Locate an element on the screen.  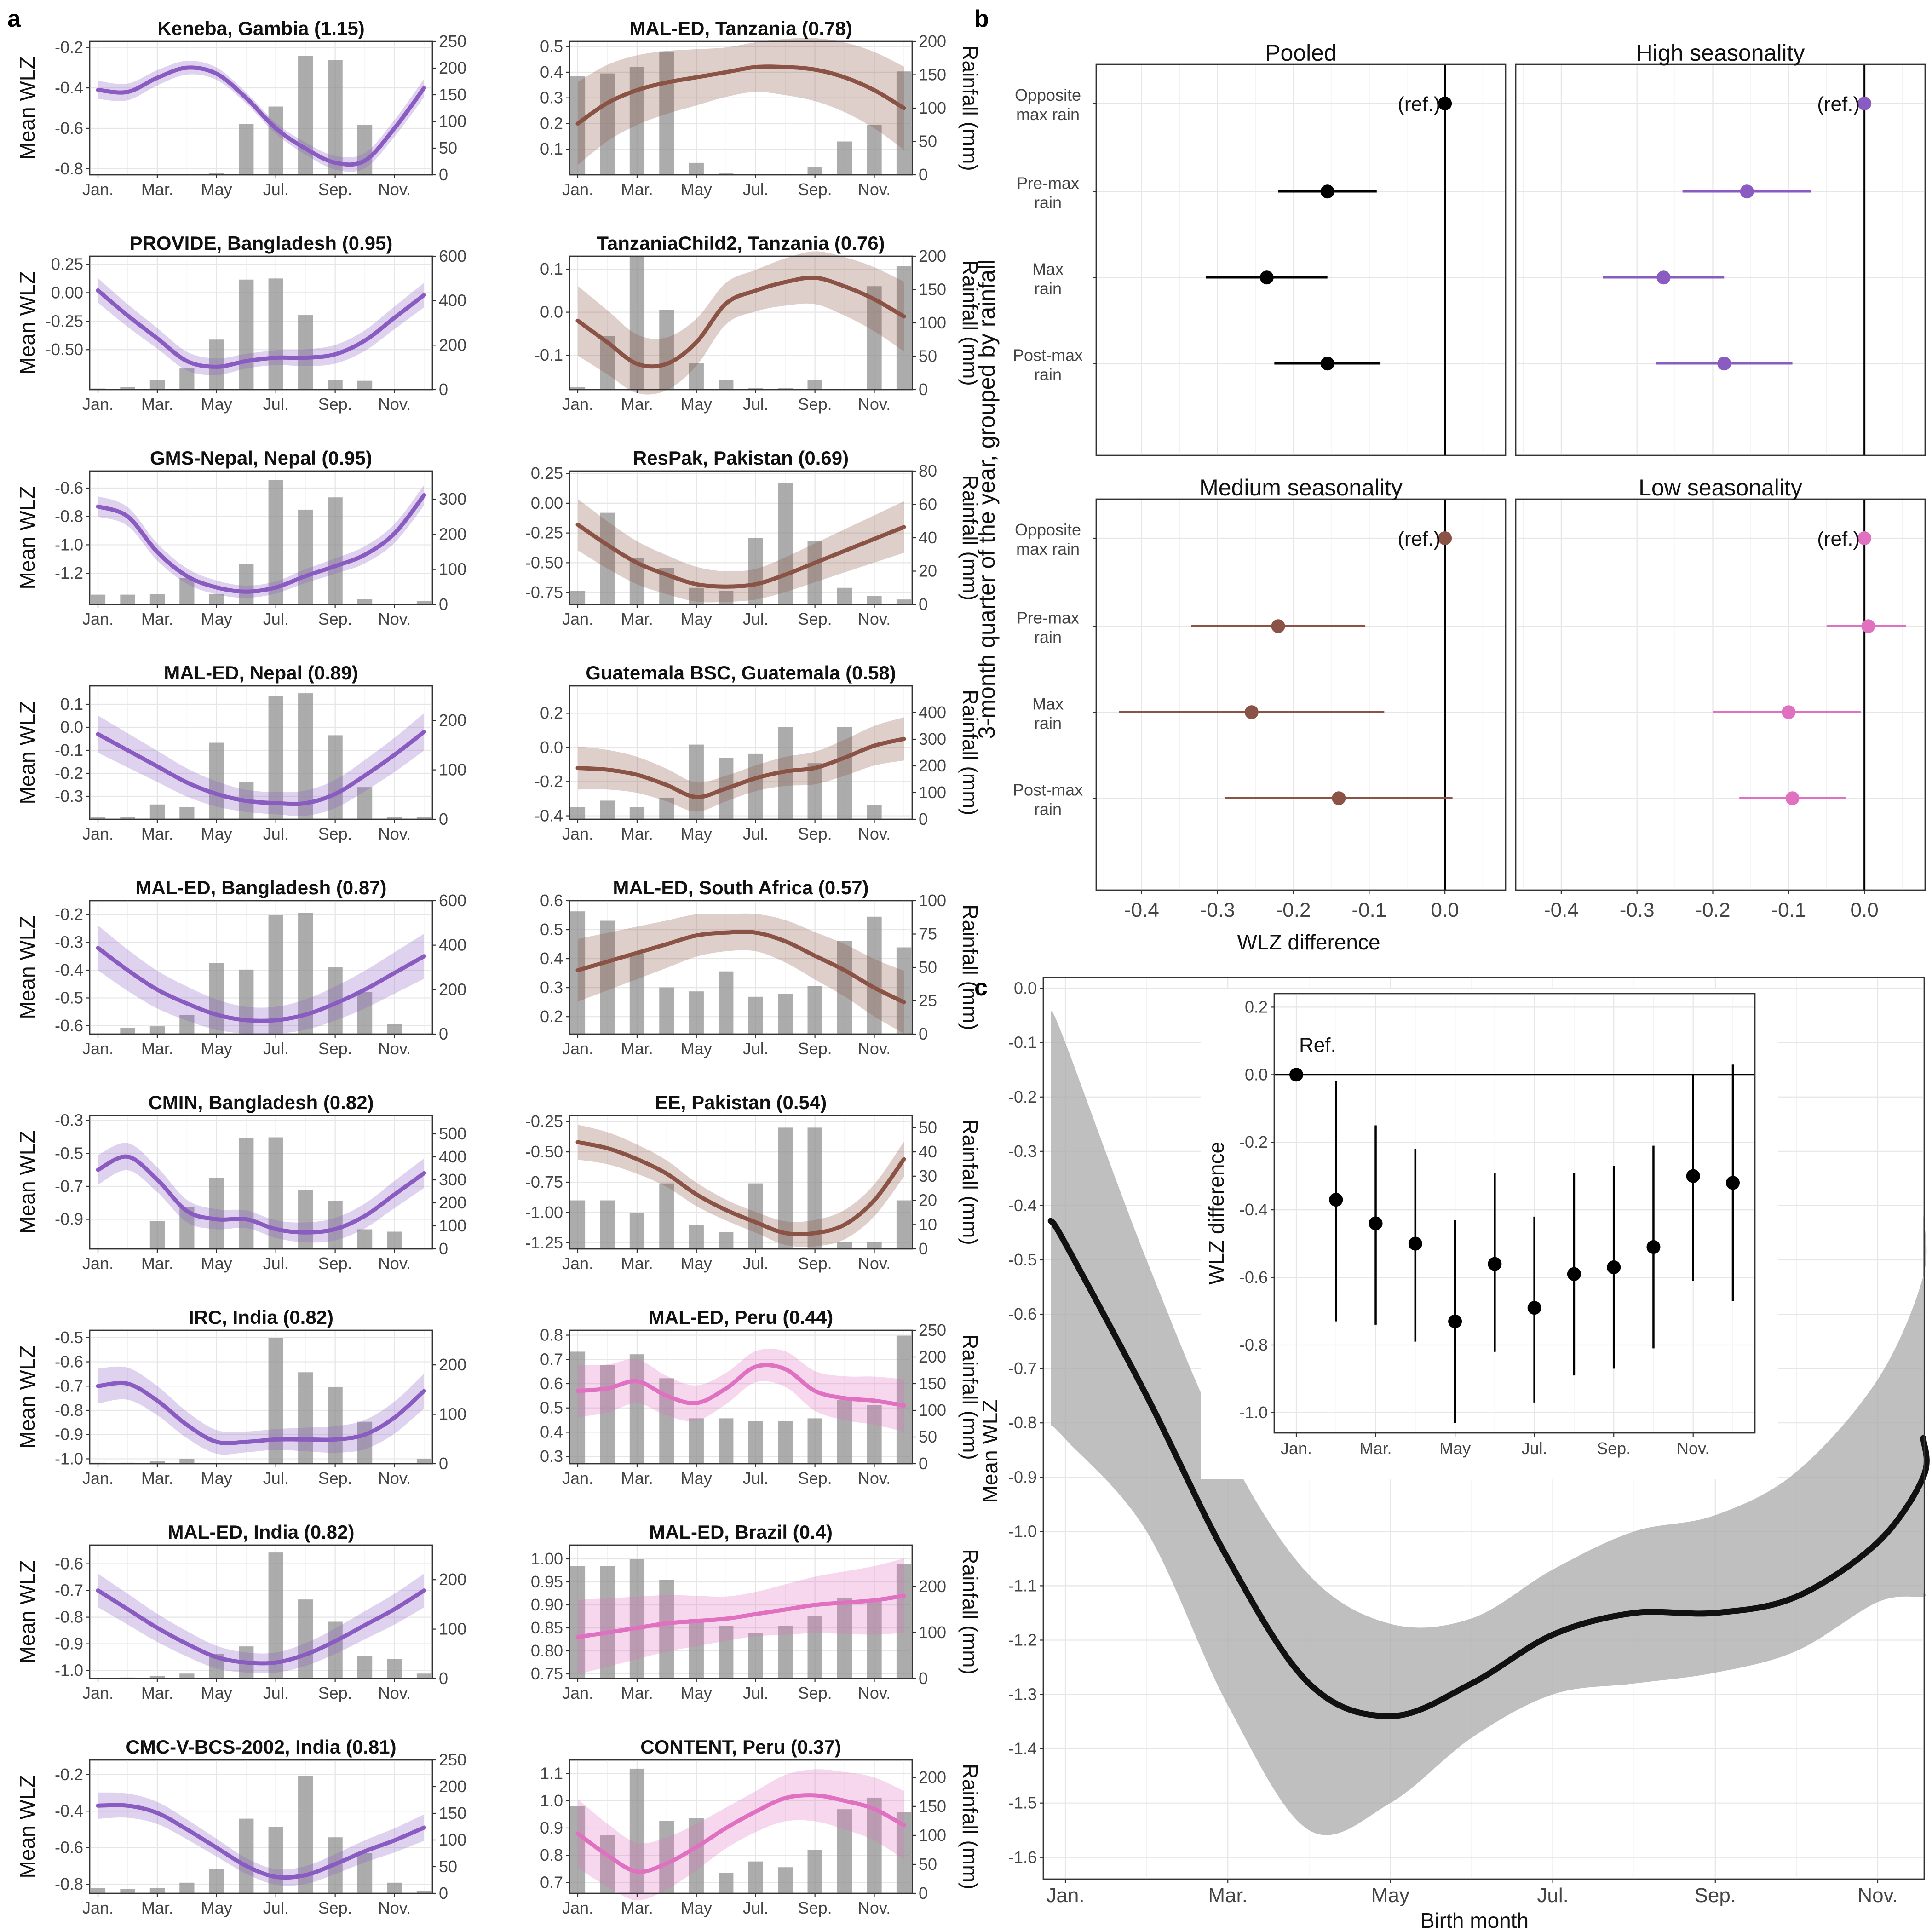
y-tick-label: -1.2 is located at coordinates (1022, 1639).